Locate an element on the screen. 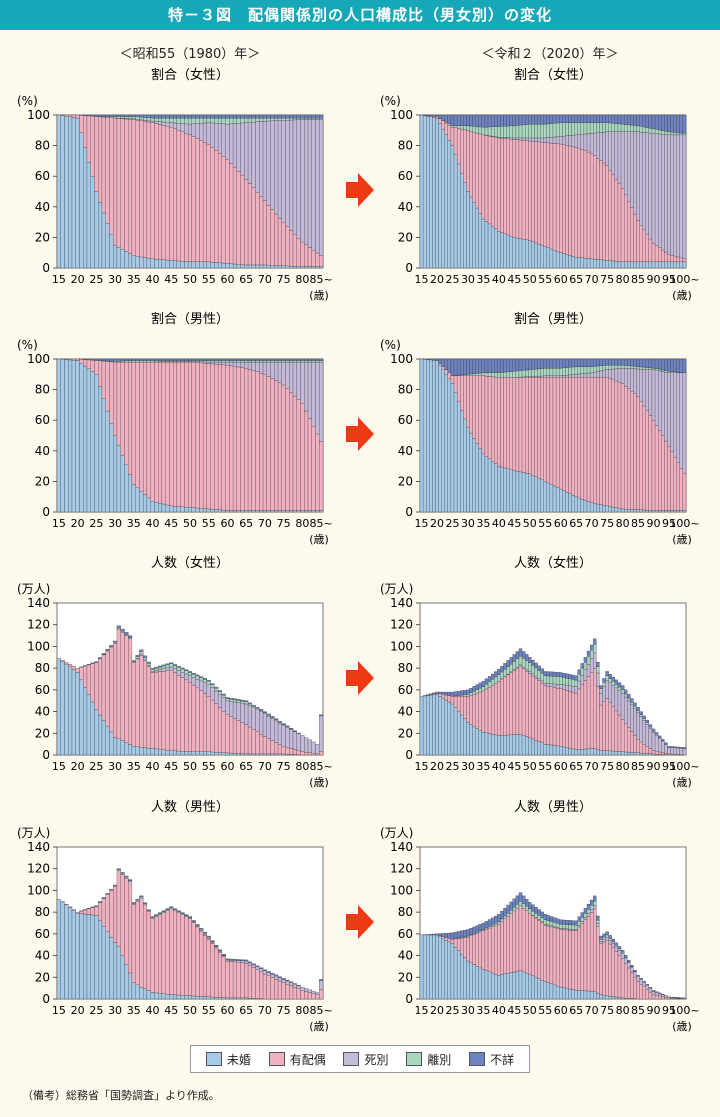  x-tick-label: 40 is located at coordinates (153, 523).